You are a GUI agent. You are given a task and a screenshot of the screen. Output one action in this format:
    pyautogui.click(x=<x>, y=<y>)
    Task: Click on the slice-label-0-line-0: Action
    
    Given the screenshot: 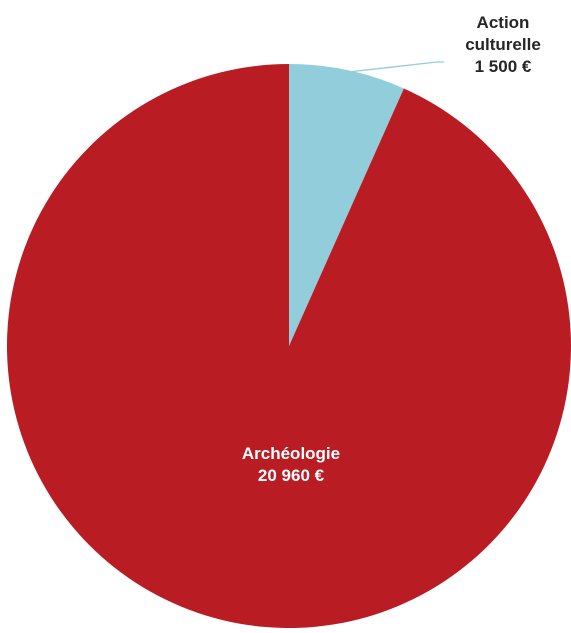 What is the action you would take?
    pyautogui.click(x=503, y=22)
    